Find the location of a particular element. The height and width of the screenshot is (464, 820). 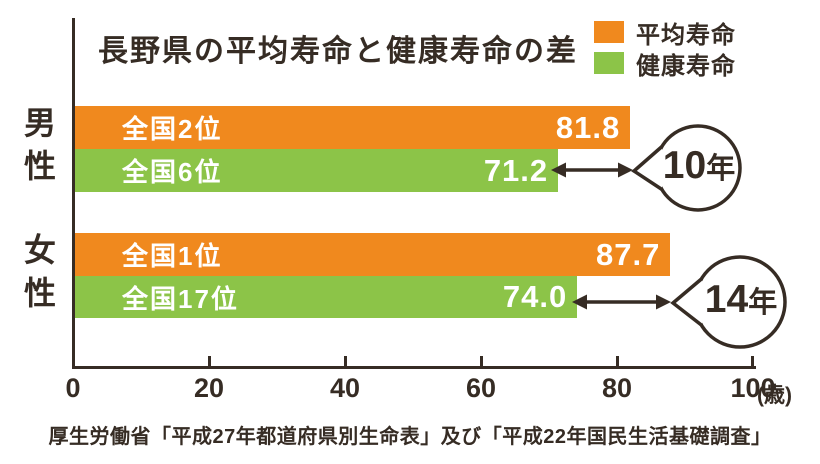

legend-item-healthy: 健康寿命 is located at coordinates (665, 65).